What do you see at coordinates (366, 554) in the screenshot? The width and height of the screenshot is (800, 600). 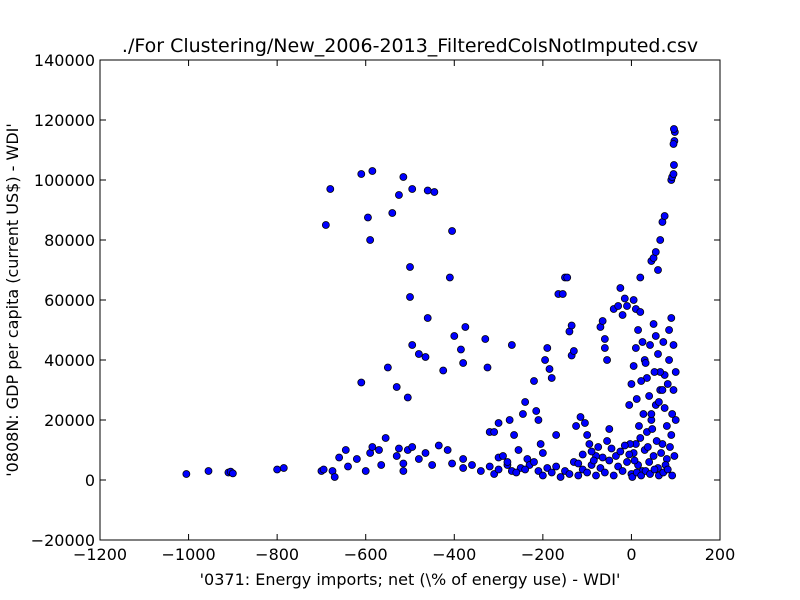 I see `x-tick-label: −600` at bounding box center [366, 554].